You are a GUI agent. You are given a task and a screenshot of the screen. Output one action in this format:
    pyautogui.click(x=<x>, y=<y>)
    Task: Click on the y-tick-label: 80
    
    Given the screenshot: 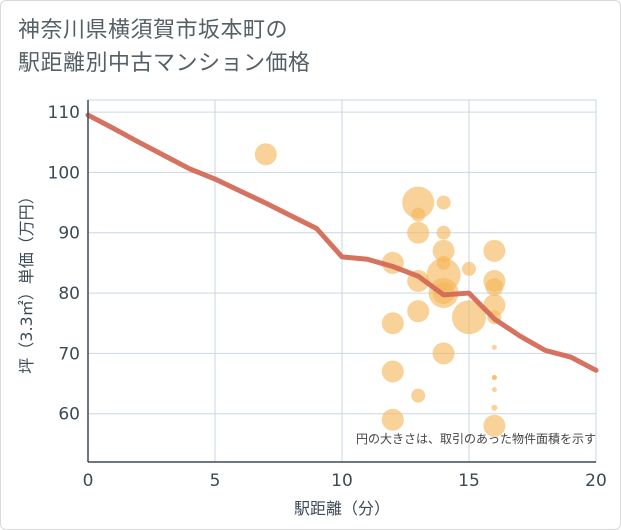 What is the action you would take?
    pyautogui.click(x=69, y=294)
    